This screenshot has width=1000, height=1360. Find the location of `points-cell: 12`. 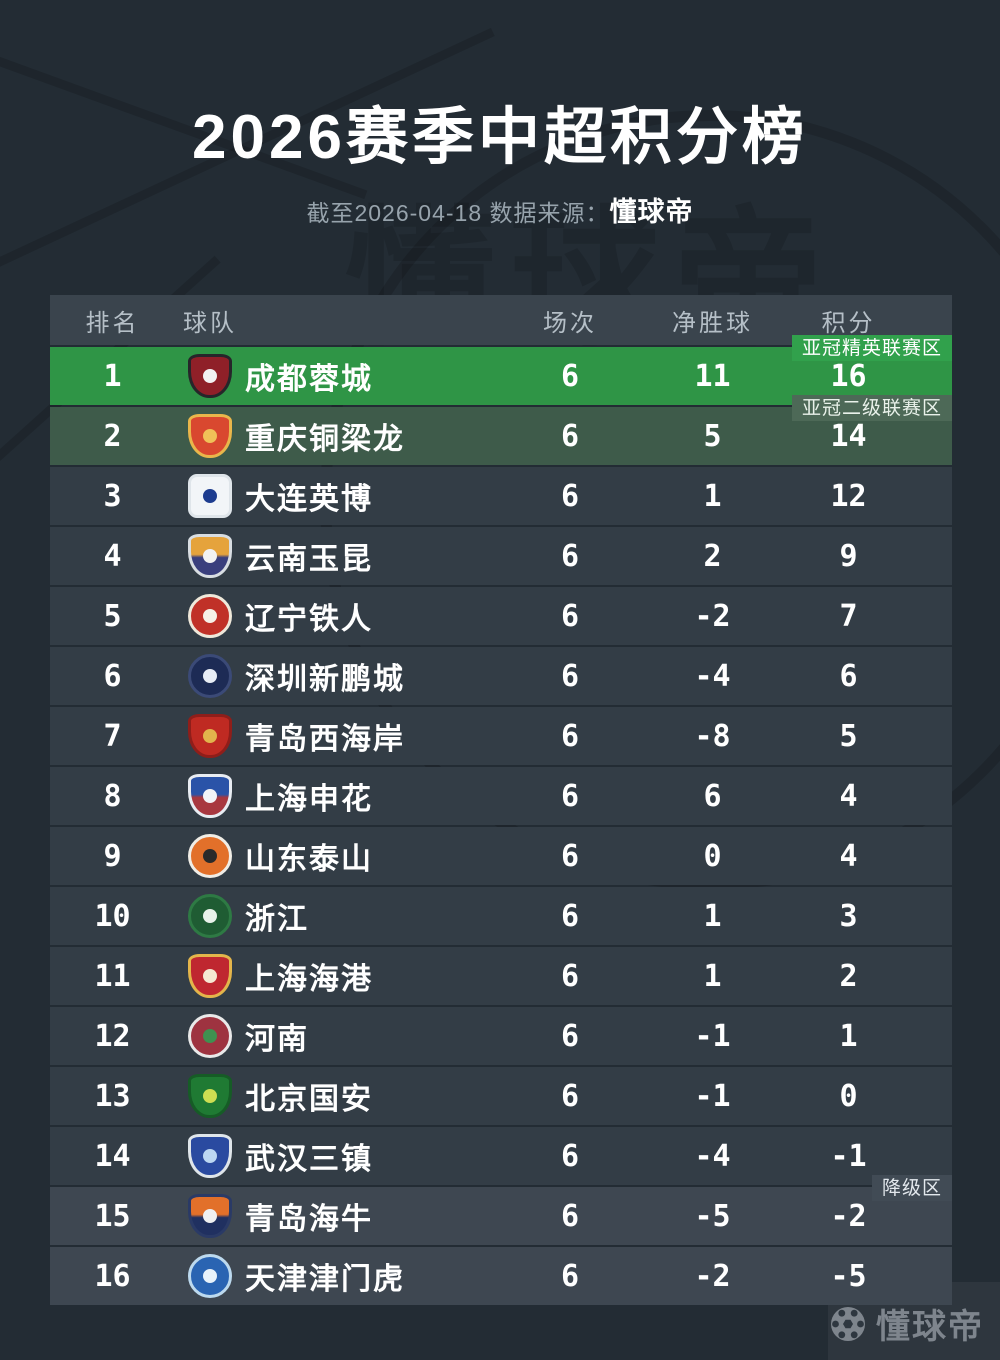

points-cell: 12 is located at coordinates (848, 496).